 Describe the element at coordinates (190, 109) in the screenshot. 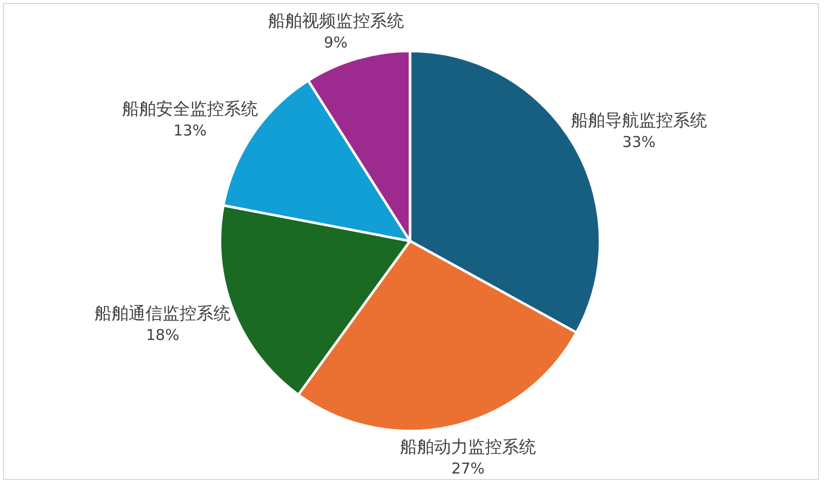

I see `slice-label: 船舶安全监控系统` at that location.